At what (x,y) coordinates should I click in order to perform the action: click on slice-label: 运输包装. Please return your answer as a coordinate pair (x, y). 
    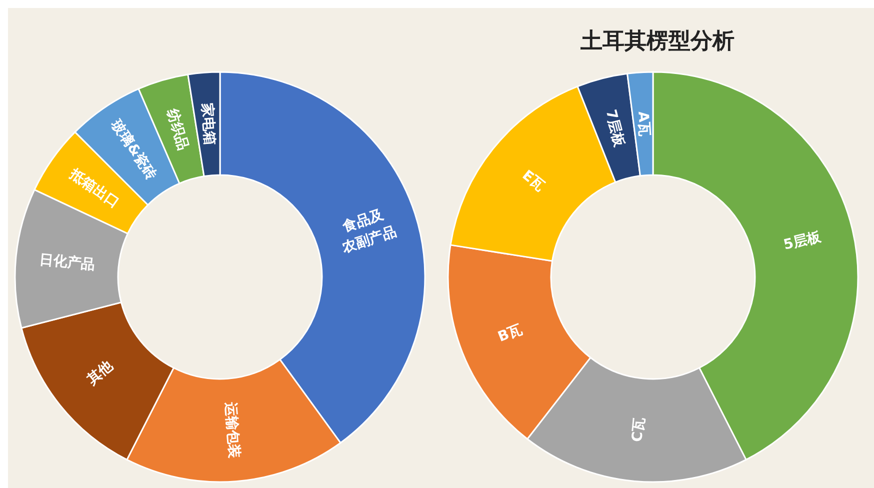
    Looking at the image, I should click on (232, 429).